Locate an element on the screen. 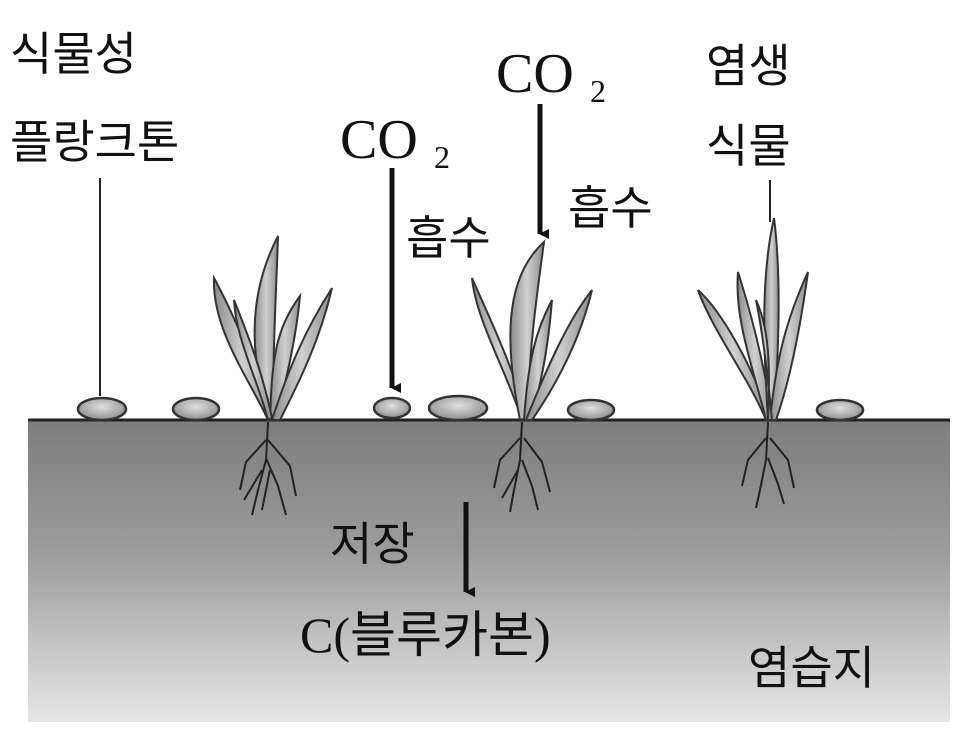 The image size is (956, 729). co2-right-label: CO is located at coordinates (535, 74).